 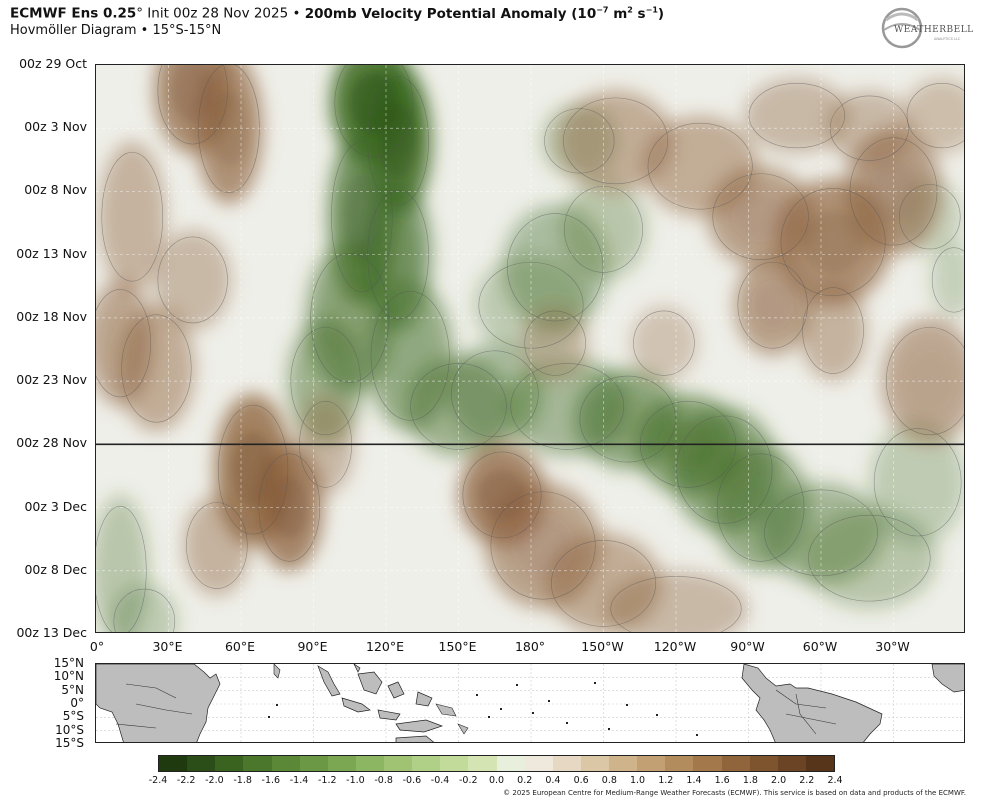 What do you see at coordinates (167, 646) in the screenshot?
I see `x-tick-label: 30°E` at bounding box center [167, 646].